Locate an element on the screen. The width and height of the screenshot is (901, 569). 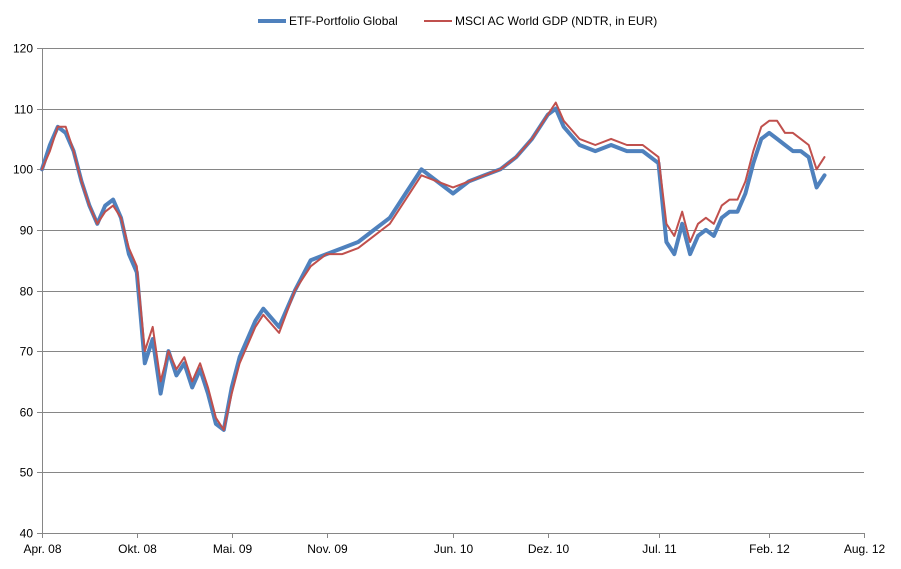
x-tick-label: Jul. 11 is located at coordinates (659, 549).